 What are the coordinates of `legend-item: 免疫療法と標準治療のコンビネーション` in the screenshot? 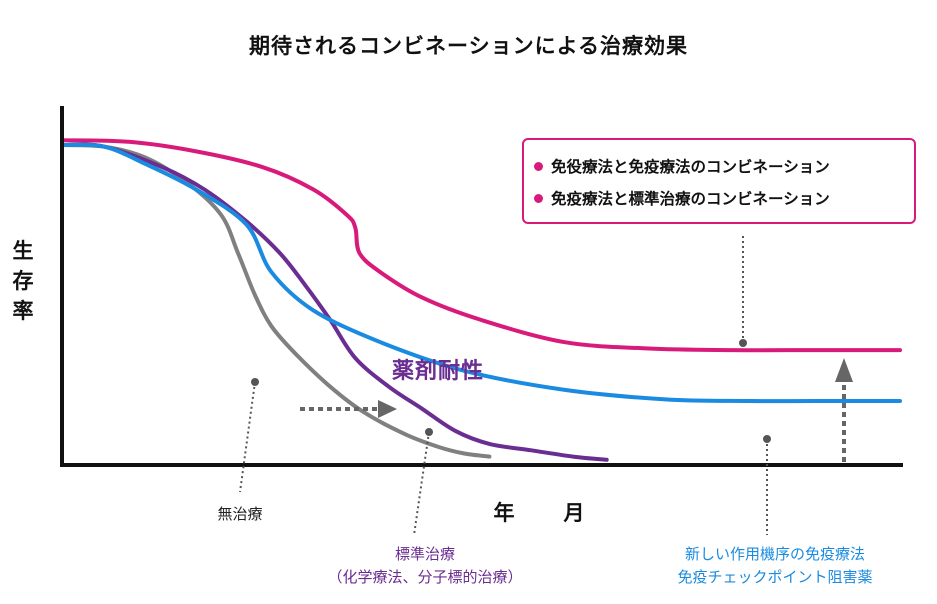 It's located at (724, 198).